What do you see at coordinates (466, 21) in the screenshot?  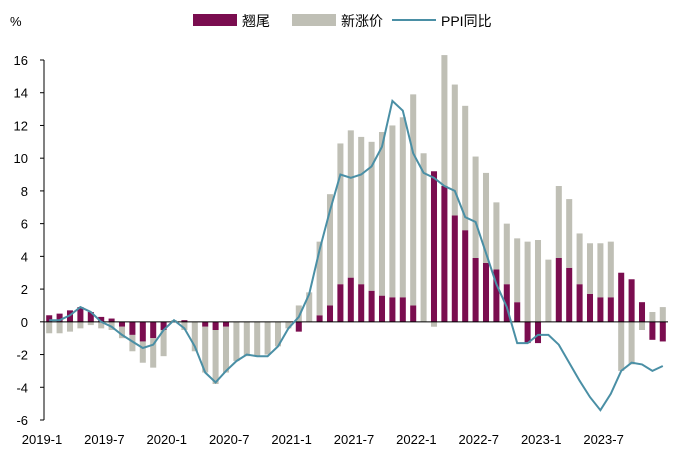 I see `legend-label-ppi: PPI同比` at bounding box center [466, 21].